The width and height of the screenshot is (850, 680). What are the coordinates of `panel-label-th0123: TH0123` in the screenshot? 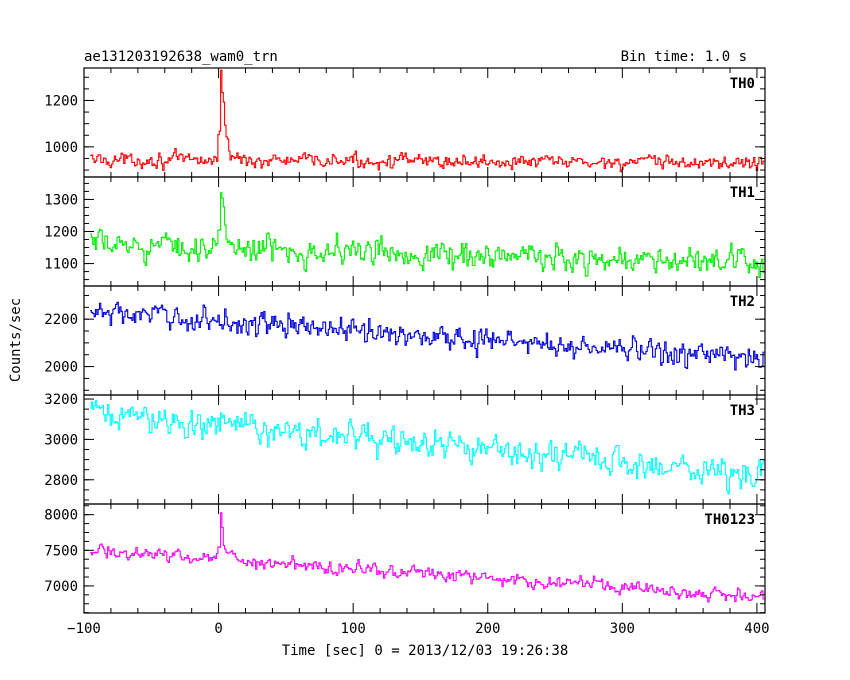 It's located at (729, 520).